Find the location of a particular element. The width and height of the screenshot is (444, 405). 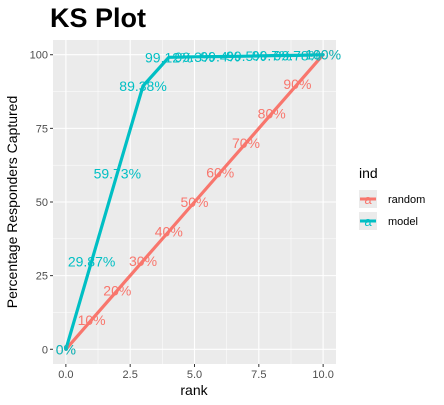

y-axis: 0 25 50 75 100 is located at coordinates (41, 203).